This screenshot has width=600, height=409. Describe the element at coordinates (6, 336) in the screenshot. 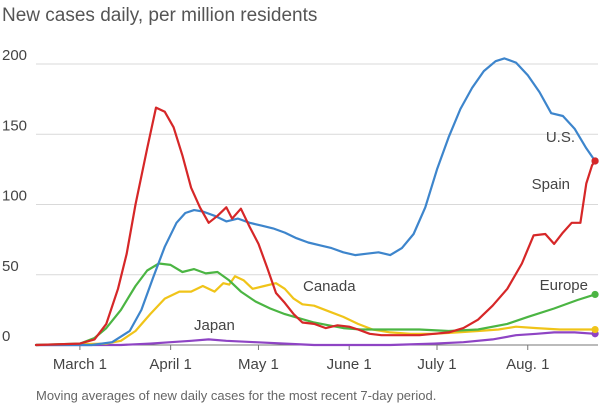

I see `y-tick-label: 0` at that location.